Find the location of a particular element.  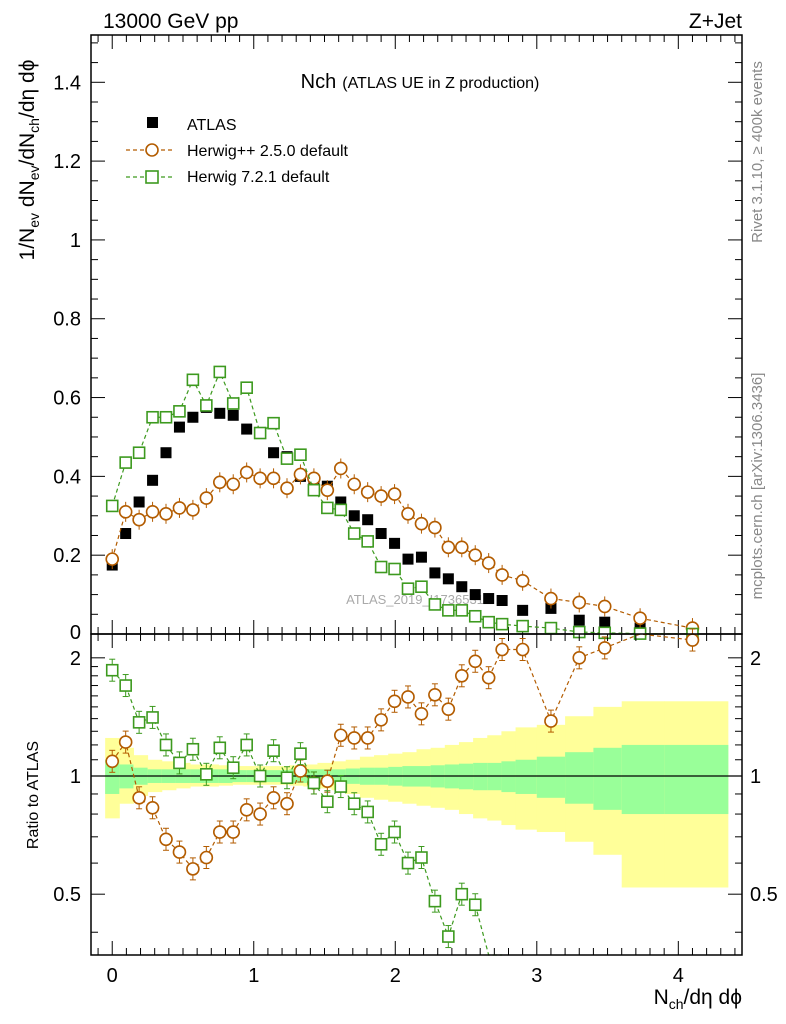

main-y-tick-label: 0.8 is located at coordinates (67, 320).